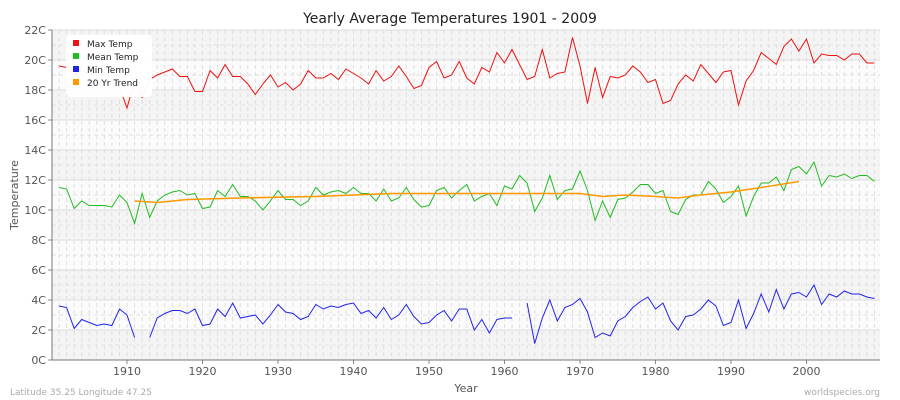 This screenshot has height=400, width=900. Describe the element at coordinates (807, 371) in the screenshot. I see `x-tick-label: 2000` at that location.